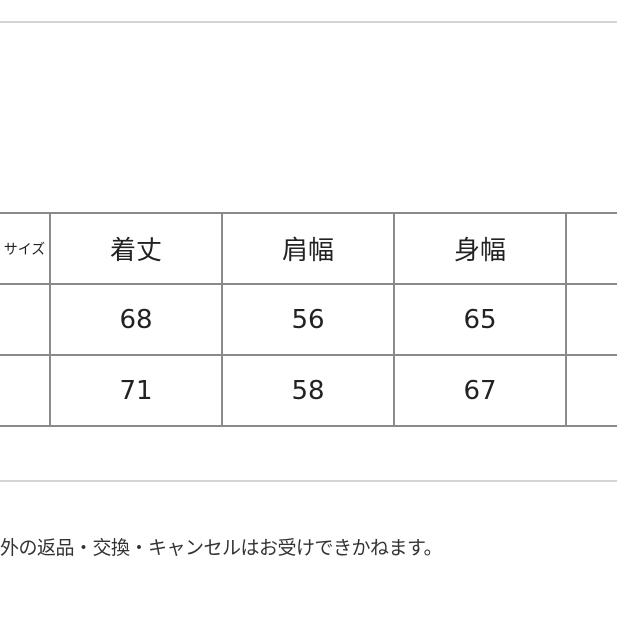  Describe the element at coordinates (136, 390) in the screenshot. I see `cell: 71` at that location.